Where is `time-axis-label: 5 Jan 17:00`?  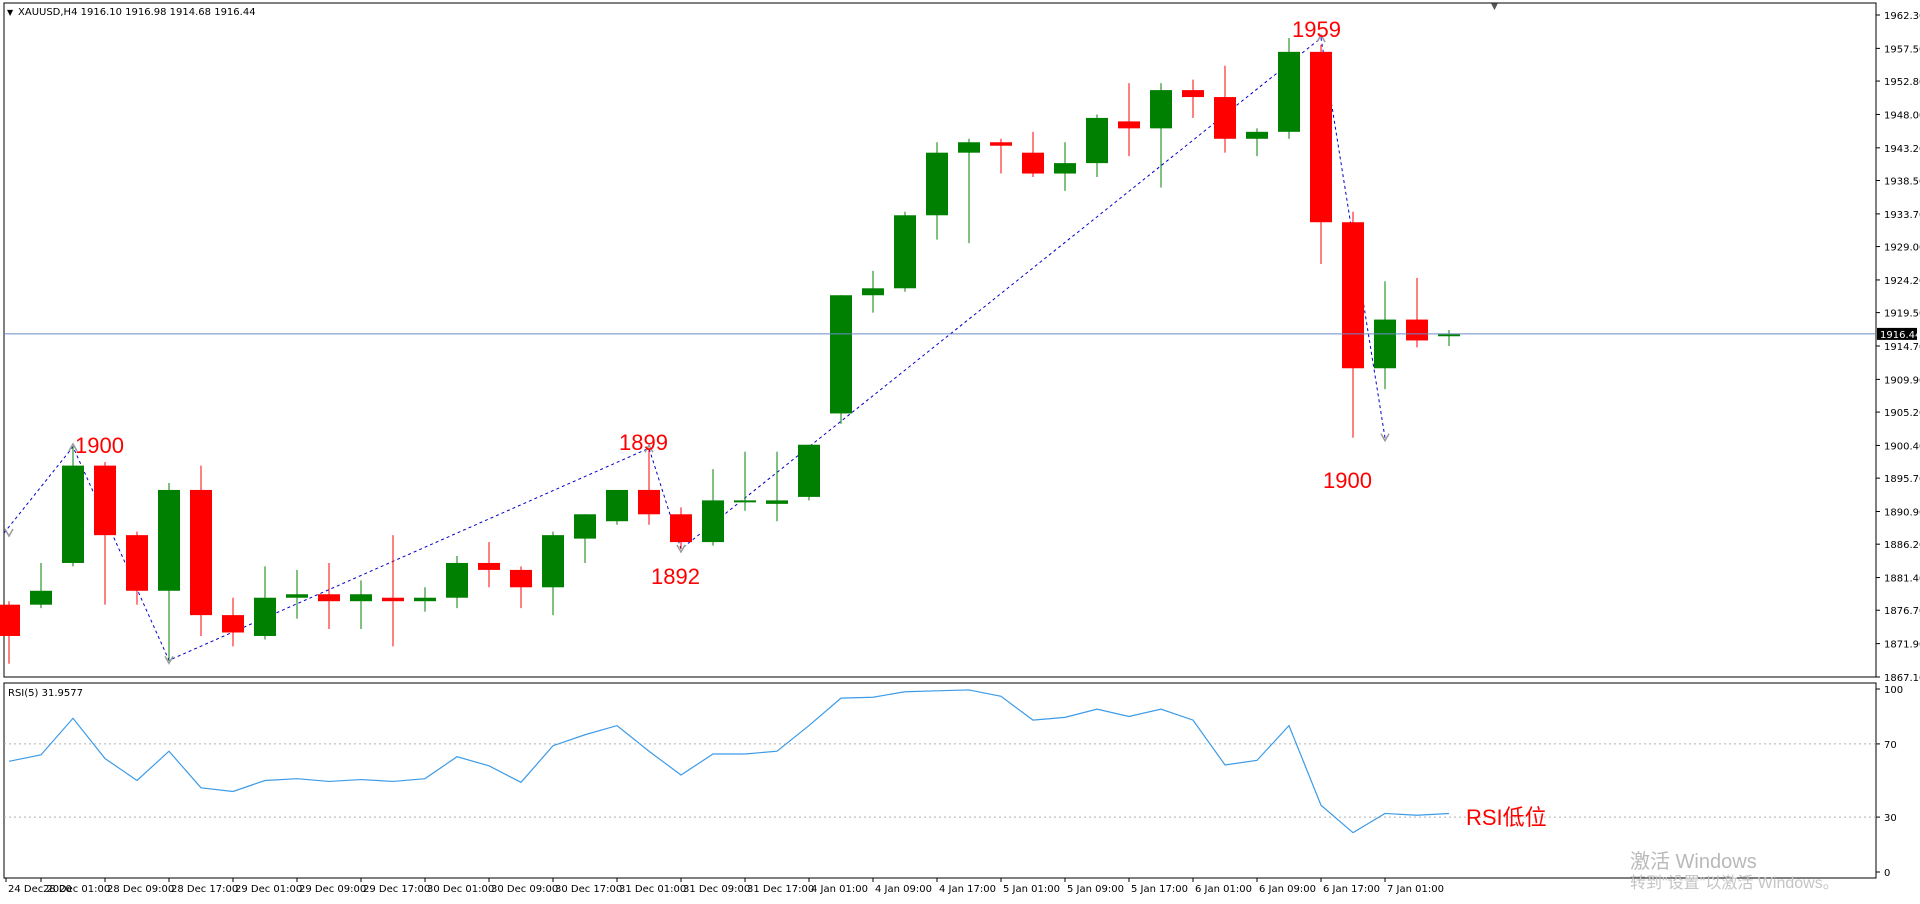
time-axis-label: 5 Jan 17:00 is located at coordinates (1159, 889).